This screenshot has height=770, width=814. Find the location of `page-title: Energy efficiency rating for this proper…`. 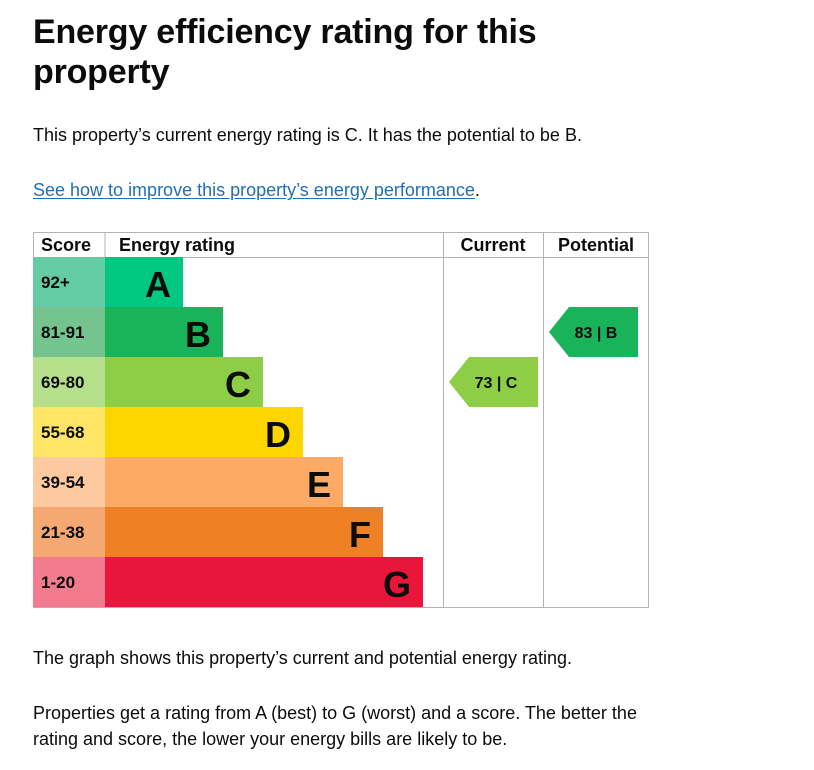

page-title: Energy efficiency rating for this proper… is located at coordinates (285, 52).